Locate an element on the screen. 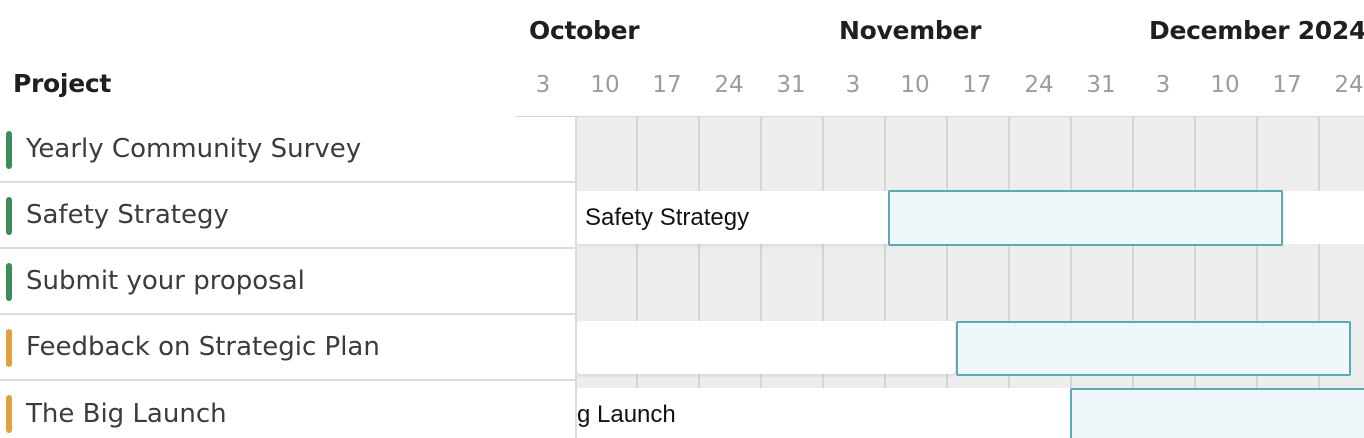 The image size is (1364, 438). timeline-label-text: Safety Strategy is located at coordinates (667, 217).